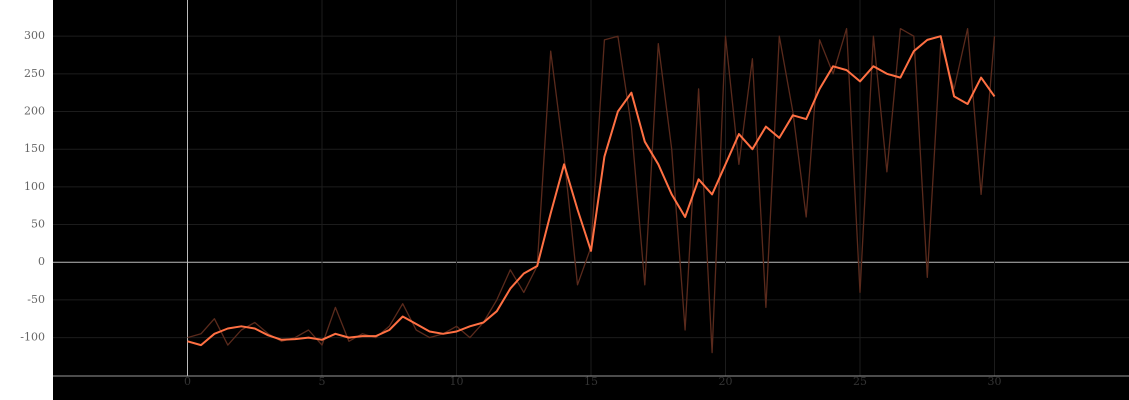 The image size is (1129, 400). Describe the element at coordinates (457, 381) in the screenshot. I see `x-tick-label: 10` at that location.